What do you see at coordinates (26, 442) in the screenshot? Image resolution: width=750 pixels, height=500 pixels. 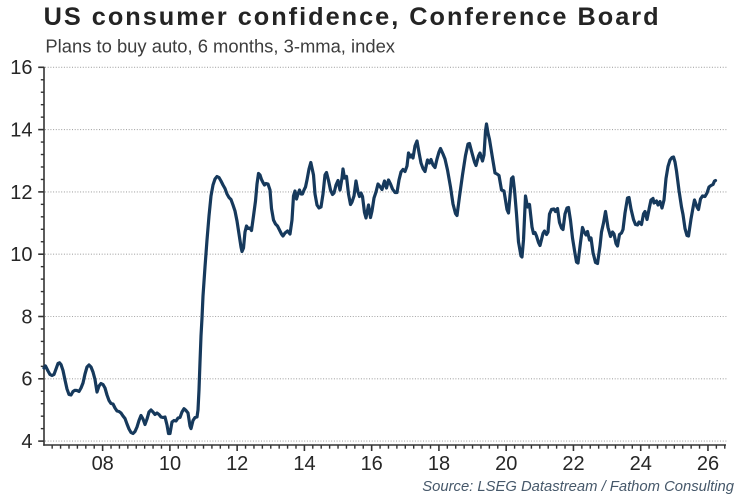 I see `svg-text: 4` at bounding box center [26, 442].